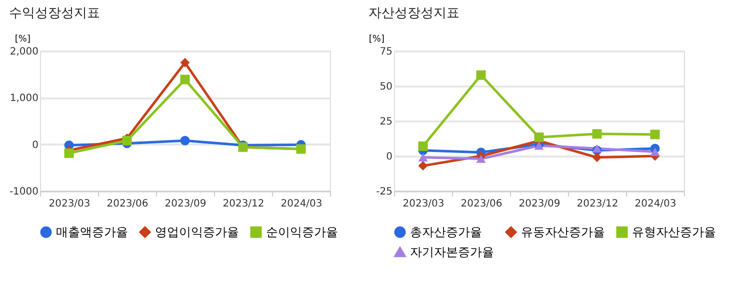  Describe the element at coordinates (446, 232) in the screenshot. I see `legend-label: 총자산증가율` at that location.